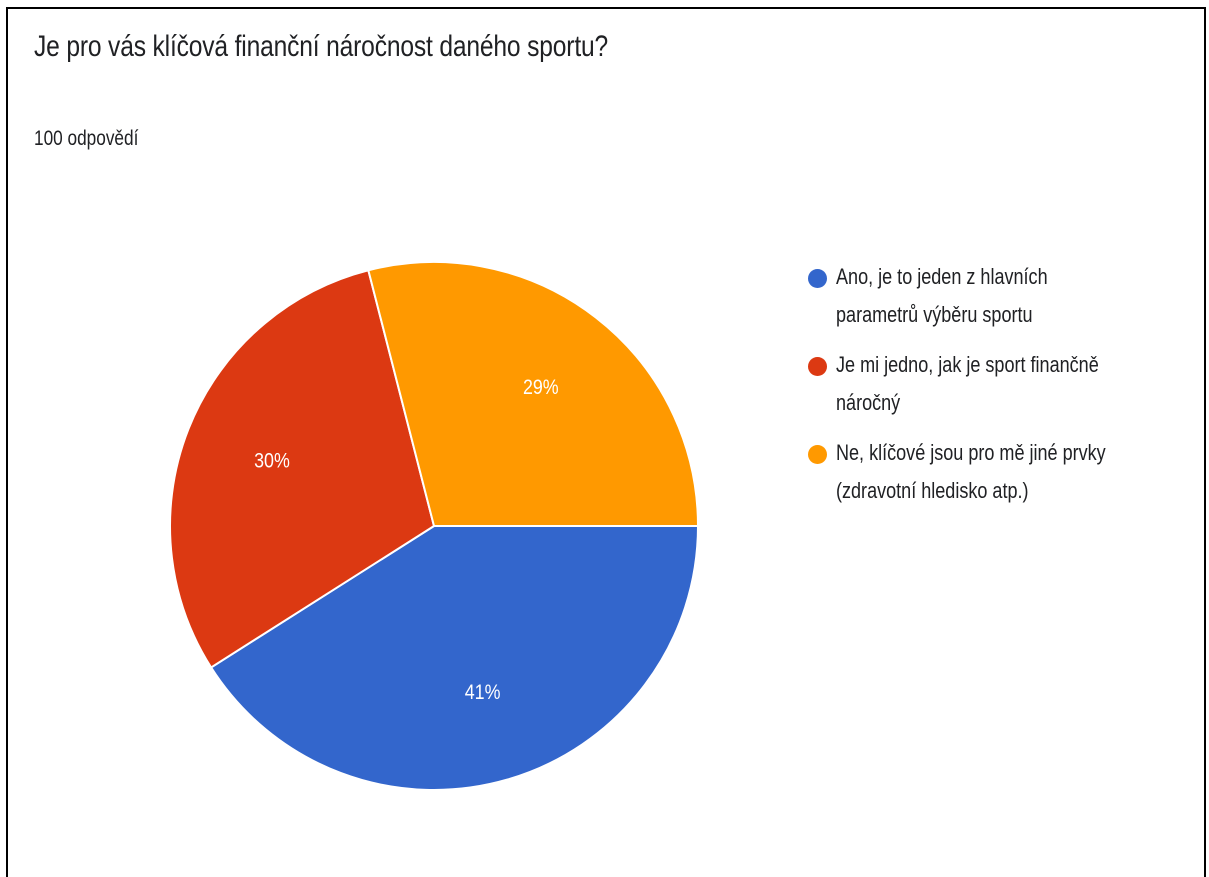 The width and height of the screenshot is (1209, 877). I want to click on pie-slice-ano, so click(454, 658).